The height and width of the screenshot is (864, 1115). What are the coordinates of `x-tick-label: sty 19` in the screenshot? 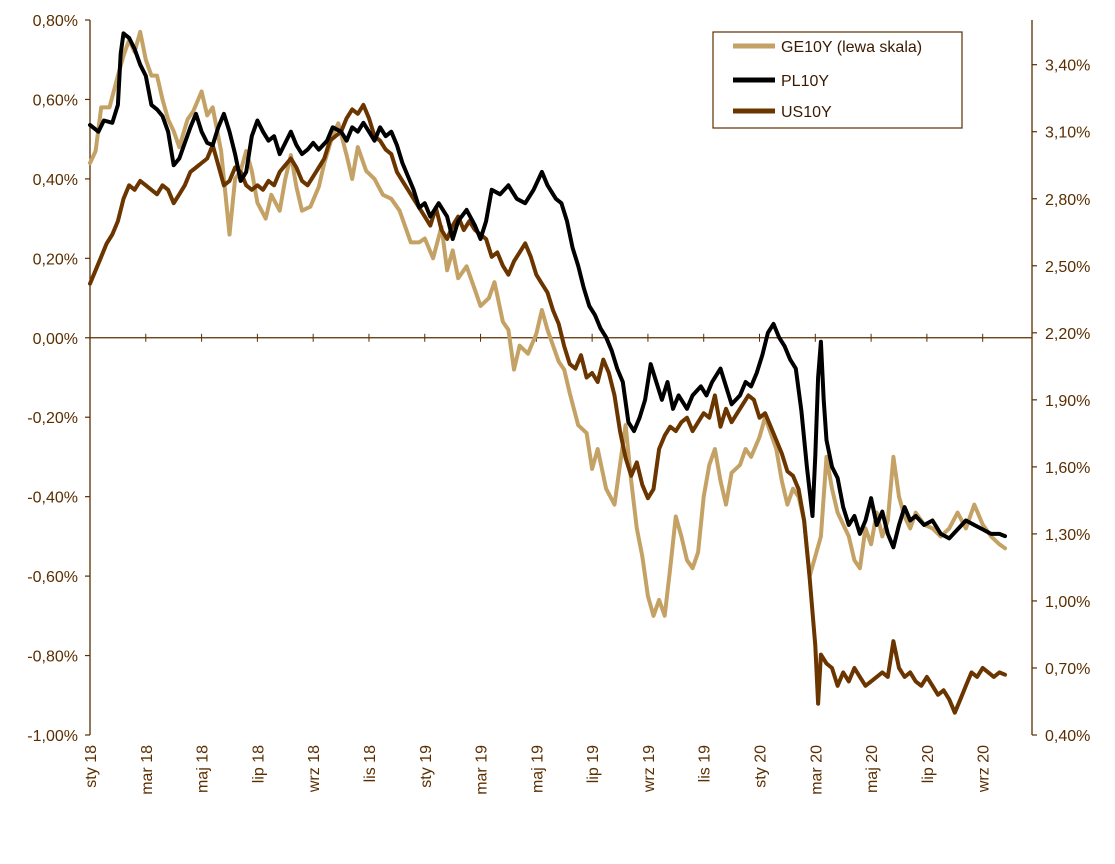 It's located at (426, 766).